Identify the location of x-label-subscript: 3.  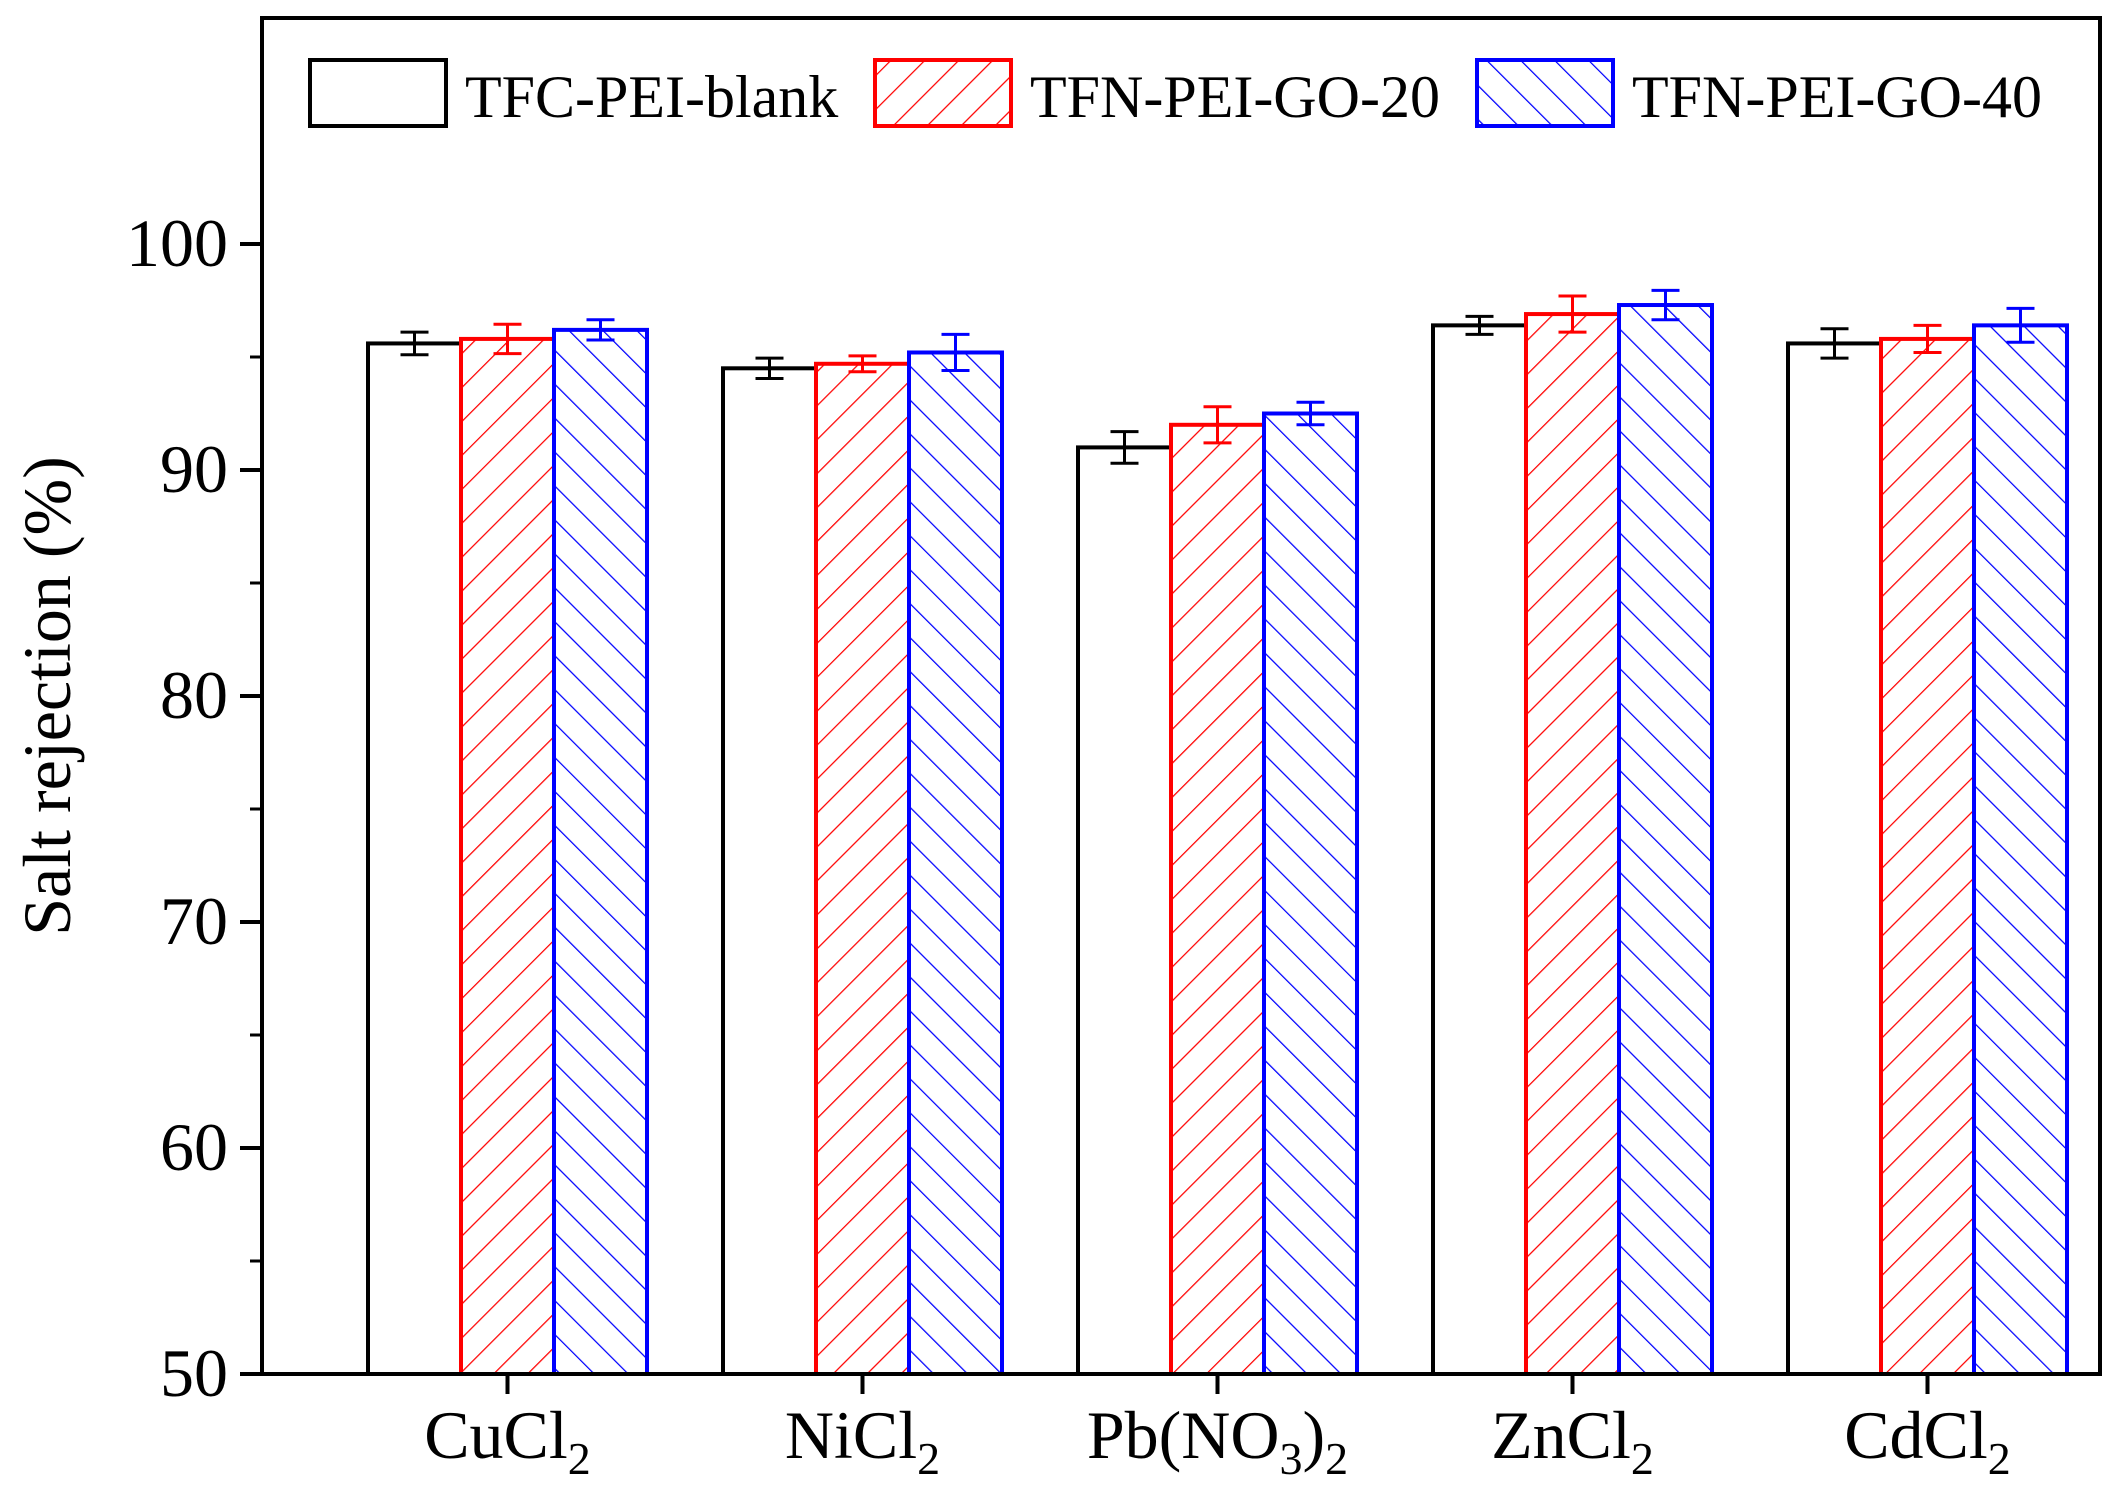
(1291, 1458).